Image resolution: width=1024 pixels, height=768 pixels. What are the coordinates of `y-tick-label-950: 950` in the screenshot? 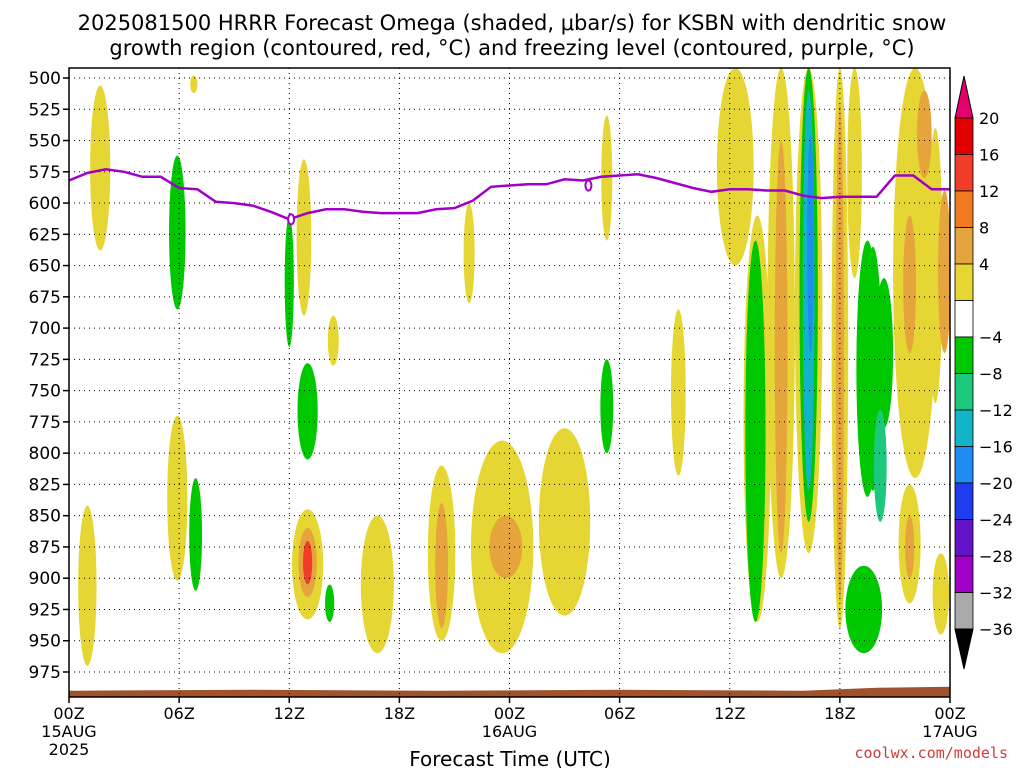 It's located at (45, 642).